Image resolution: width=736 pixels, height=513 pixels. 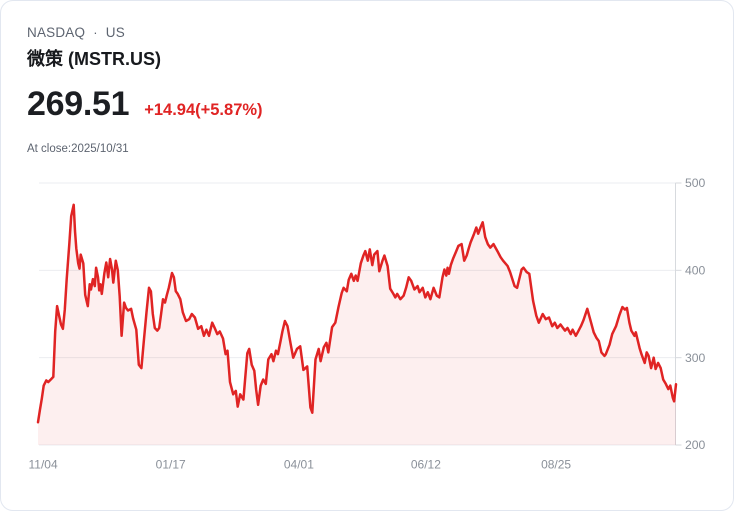 I want to click on y-tick-label: 300, so click(x=695, y=358).